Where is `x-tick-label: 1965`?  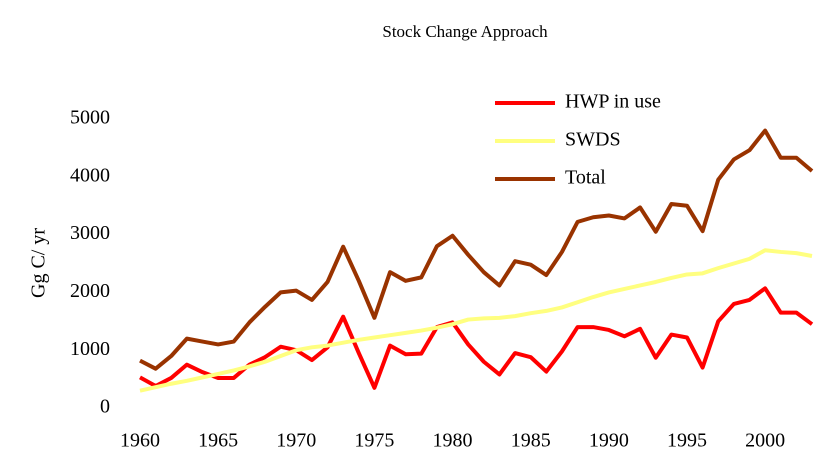 x-tick-label: 1965 is located at coordinates (218, 441).